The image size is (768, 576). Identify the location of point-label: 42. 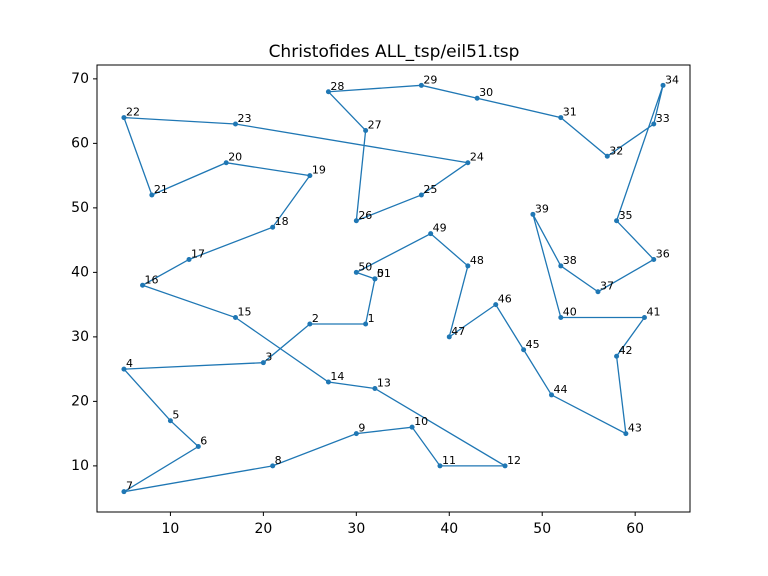
(626, 350).